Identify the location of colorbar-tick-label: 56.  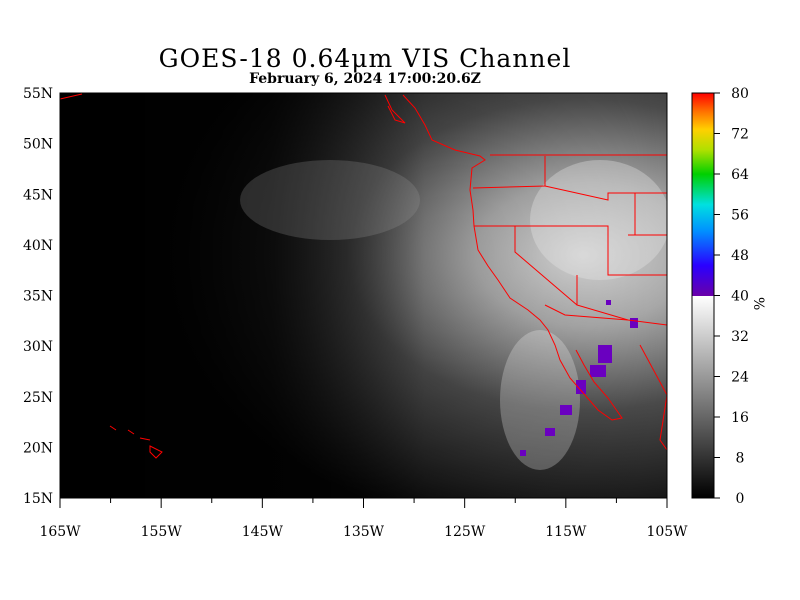
(740, 216).